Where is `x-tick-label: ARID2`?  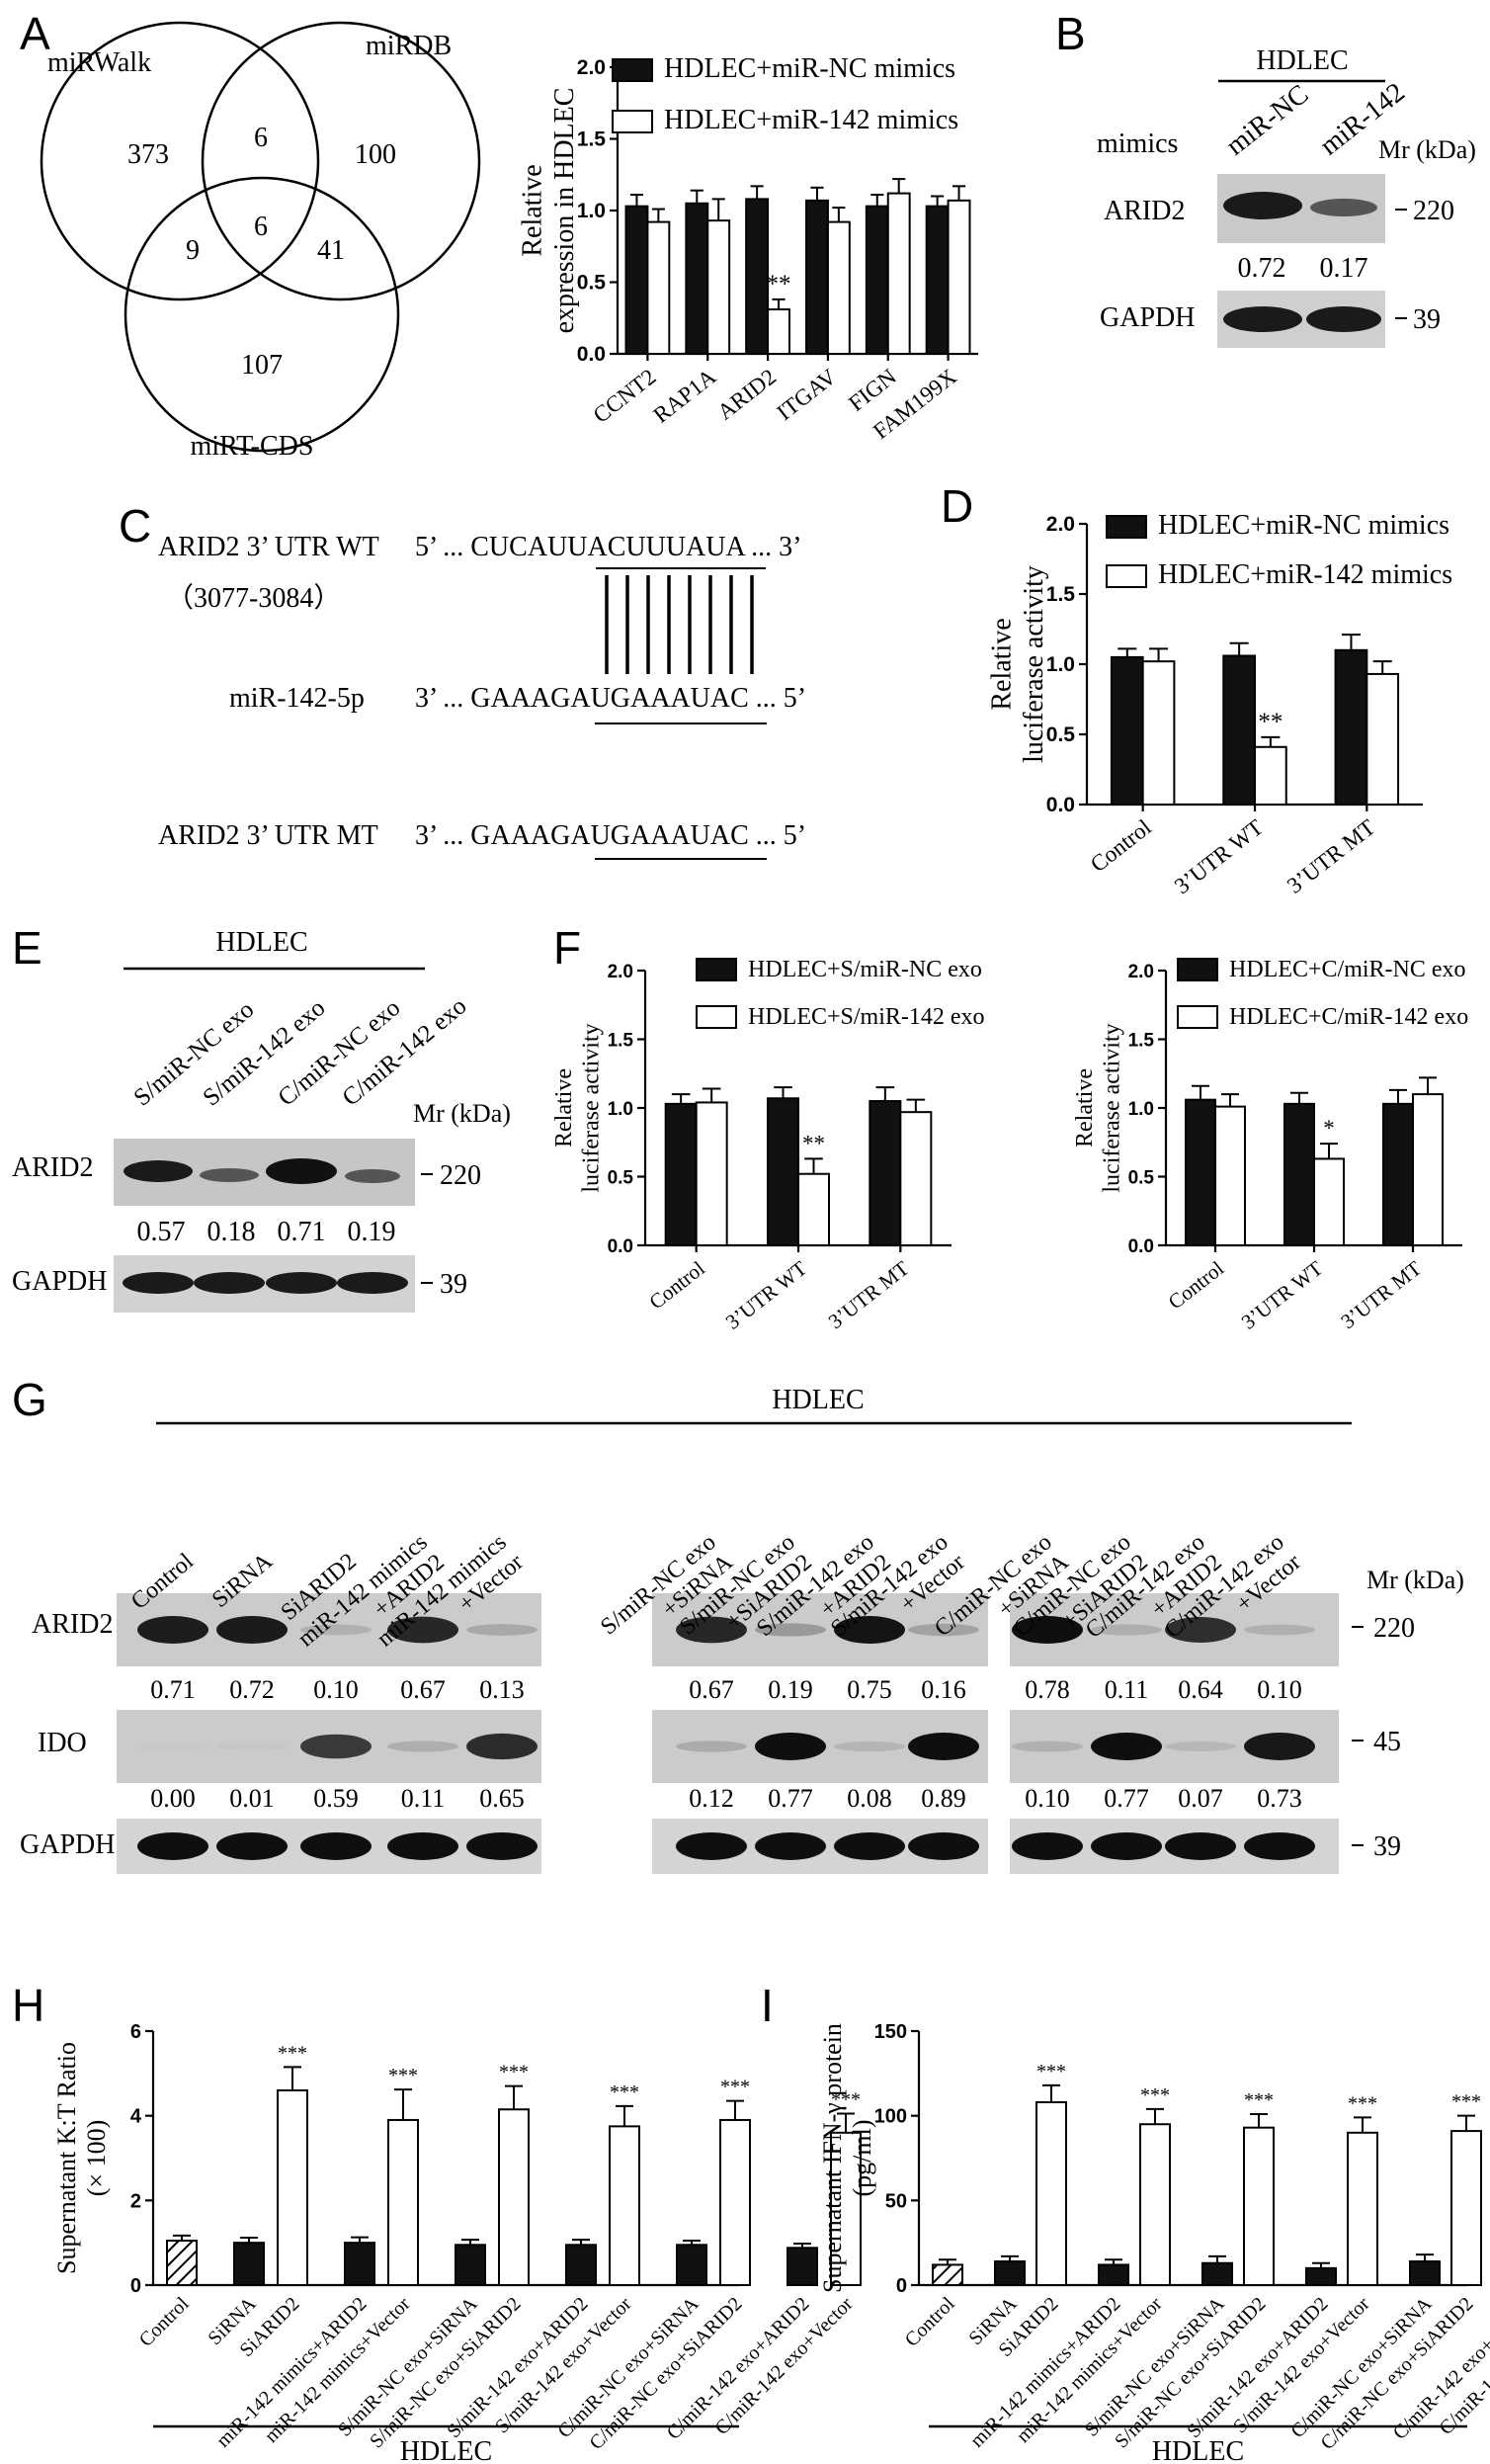 x-tick-label: ARID2 is located at coordinates (746, 394).